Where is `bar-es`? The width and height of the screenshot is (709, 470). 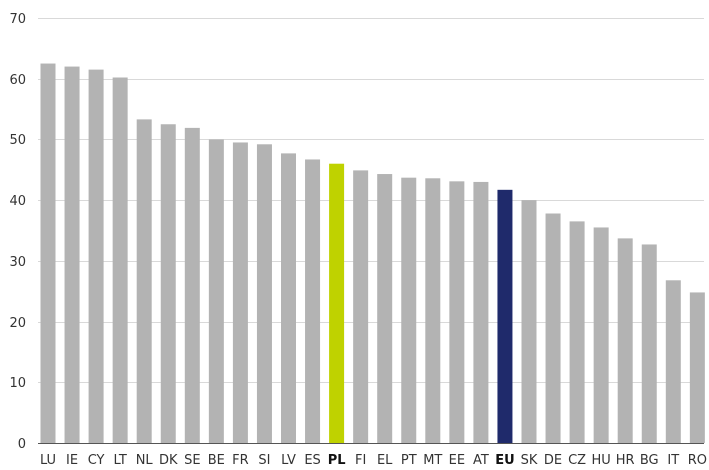 bar-es is located at coordinates (313, 301).